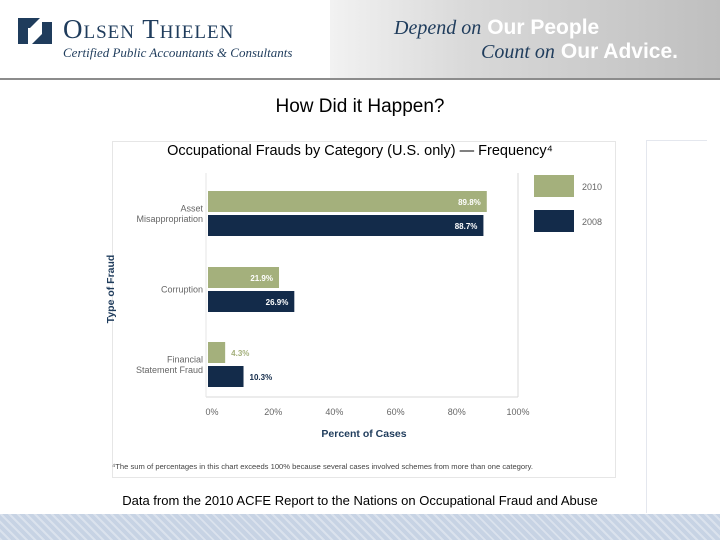 Image resolution: width=720 pixels, height=540 pixels. Describe the element at coordinates (169, 219) in the screenshot. I see `category-label: Misappropriation` at that location.